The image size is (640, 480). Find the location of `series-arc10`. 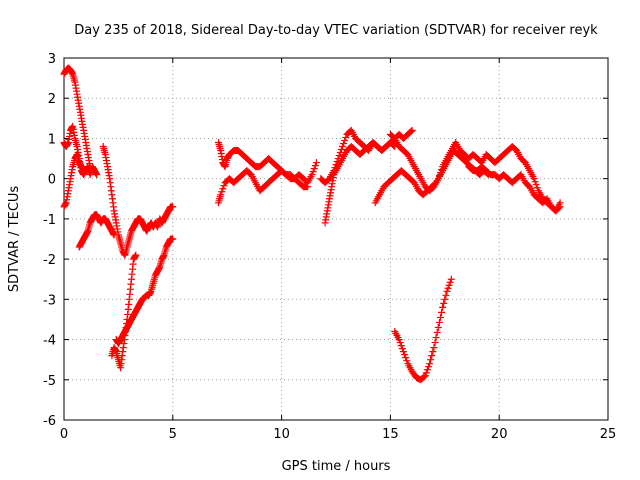

series-arc10 is located at coordinates (368, 176).